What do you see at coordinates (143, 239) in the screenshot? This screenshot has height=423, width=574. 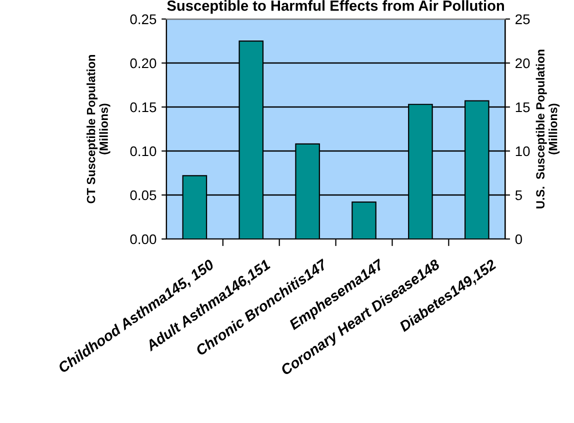 I see `y-tick-label: 0.00` at bounding box center [143, 239].